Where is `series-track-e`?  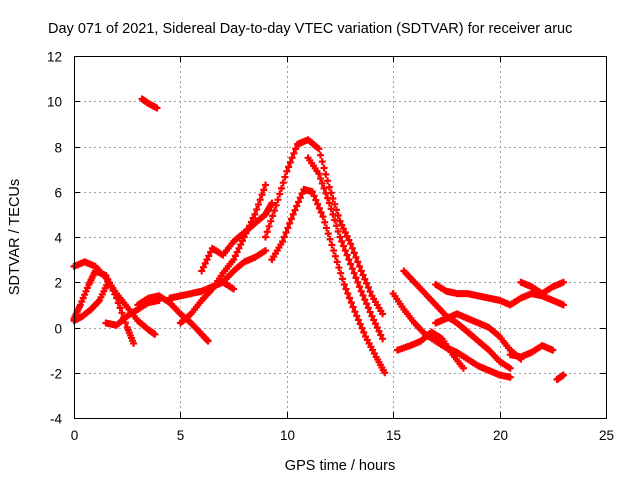 series-track-e is located at coordinates (149, 103).